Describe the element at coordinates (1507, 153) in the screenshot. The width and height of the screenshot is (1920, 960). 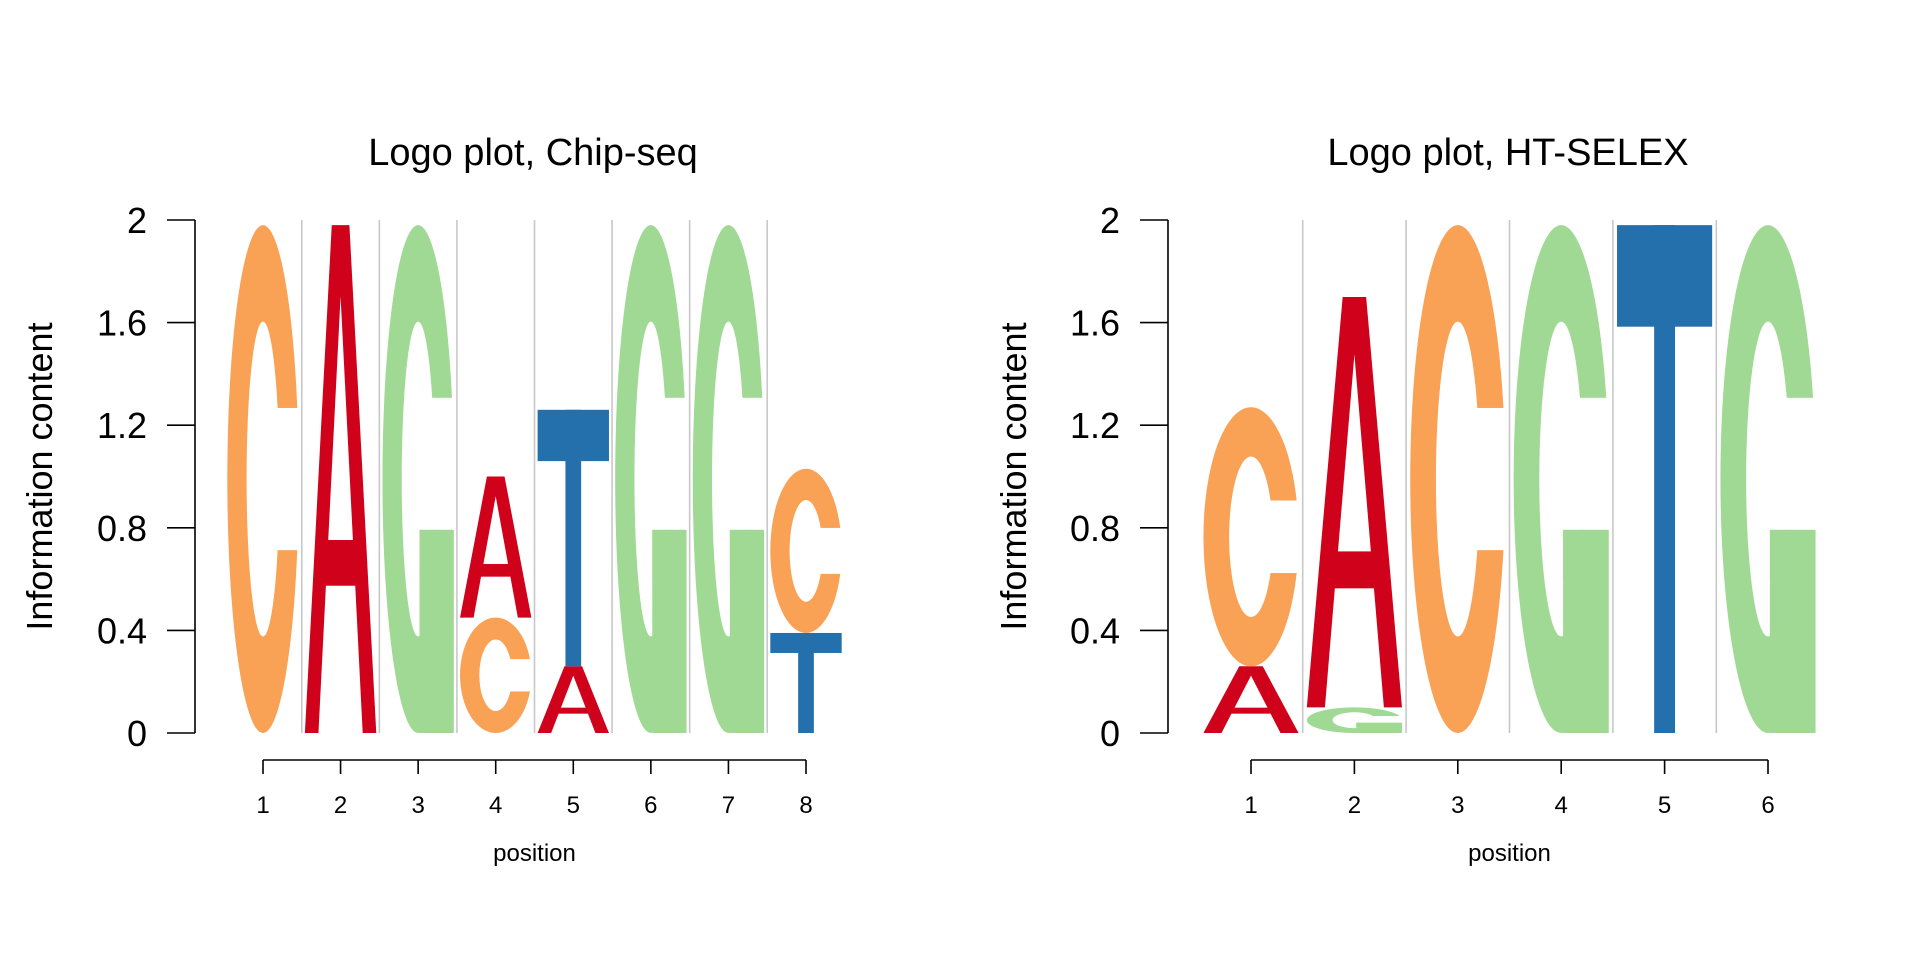
I see `chart-title: Logo plot, HT-SELEX` at that location.